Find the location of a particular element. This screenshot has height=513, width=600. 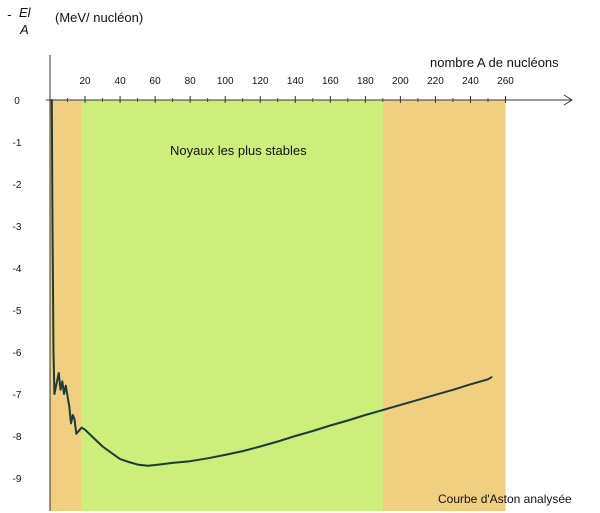

x-tick-label-120: 120 is located at coordinates (260, 81).